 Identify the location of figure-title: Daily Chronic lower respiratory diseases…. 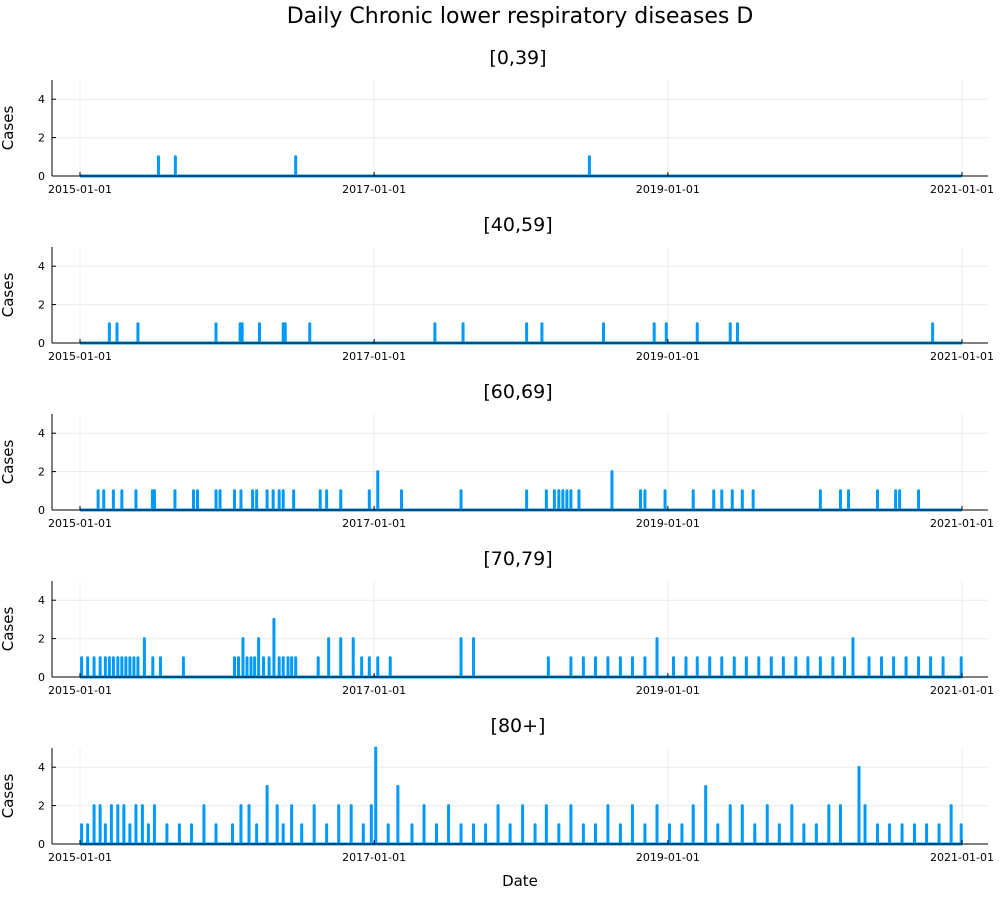
(520, 16).